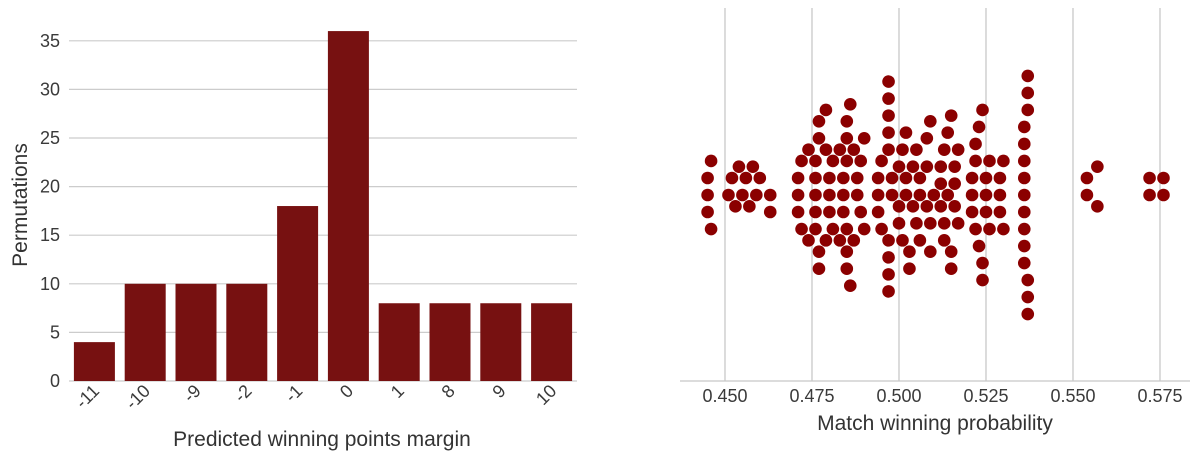 The height and width of the screenshot is (461, 1200). I want to click on bar-y-tick-labels: 0 5 10 15 20 25 30 35, so click(50, 211).